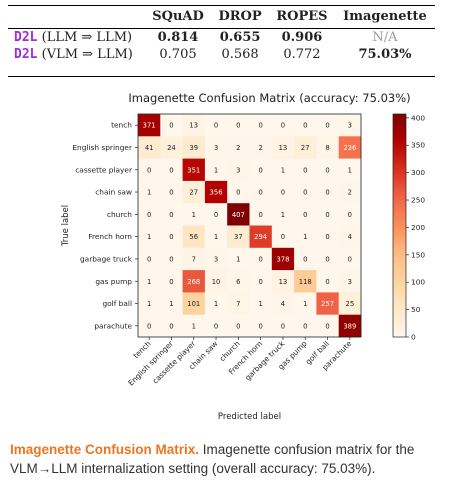 This screenshot has height=488, width=451. Describe the element at coordinates (104, 169) in the screenshot. I see `y-tick-label: cassette player` at that location.